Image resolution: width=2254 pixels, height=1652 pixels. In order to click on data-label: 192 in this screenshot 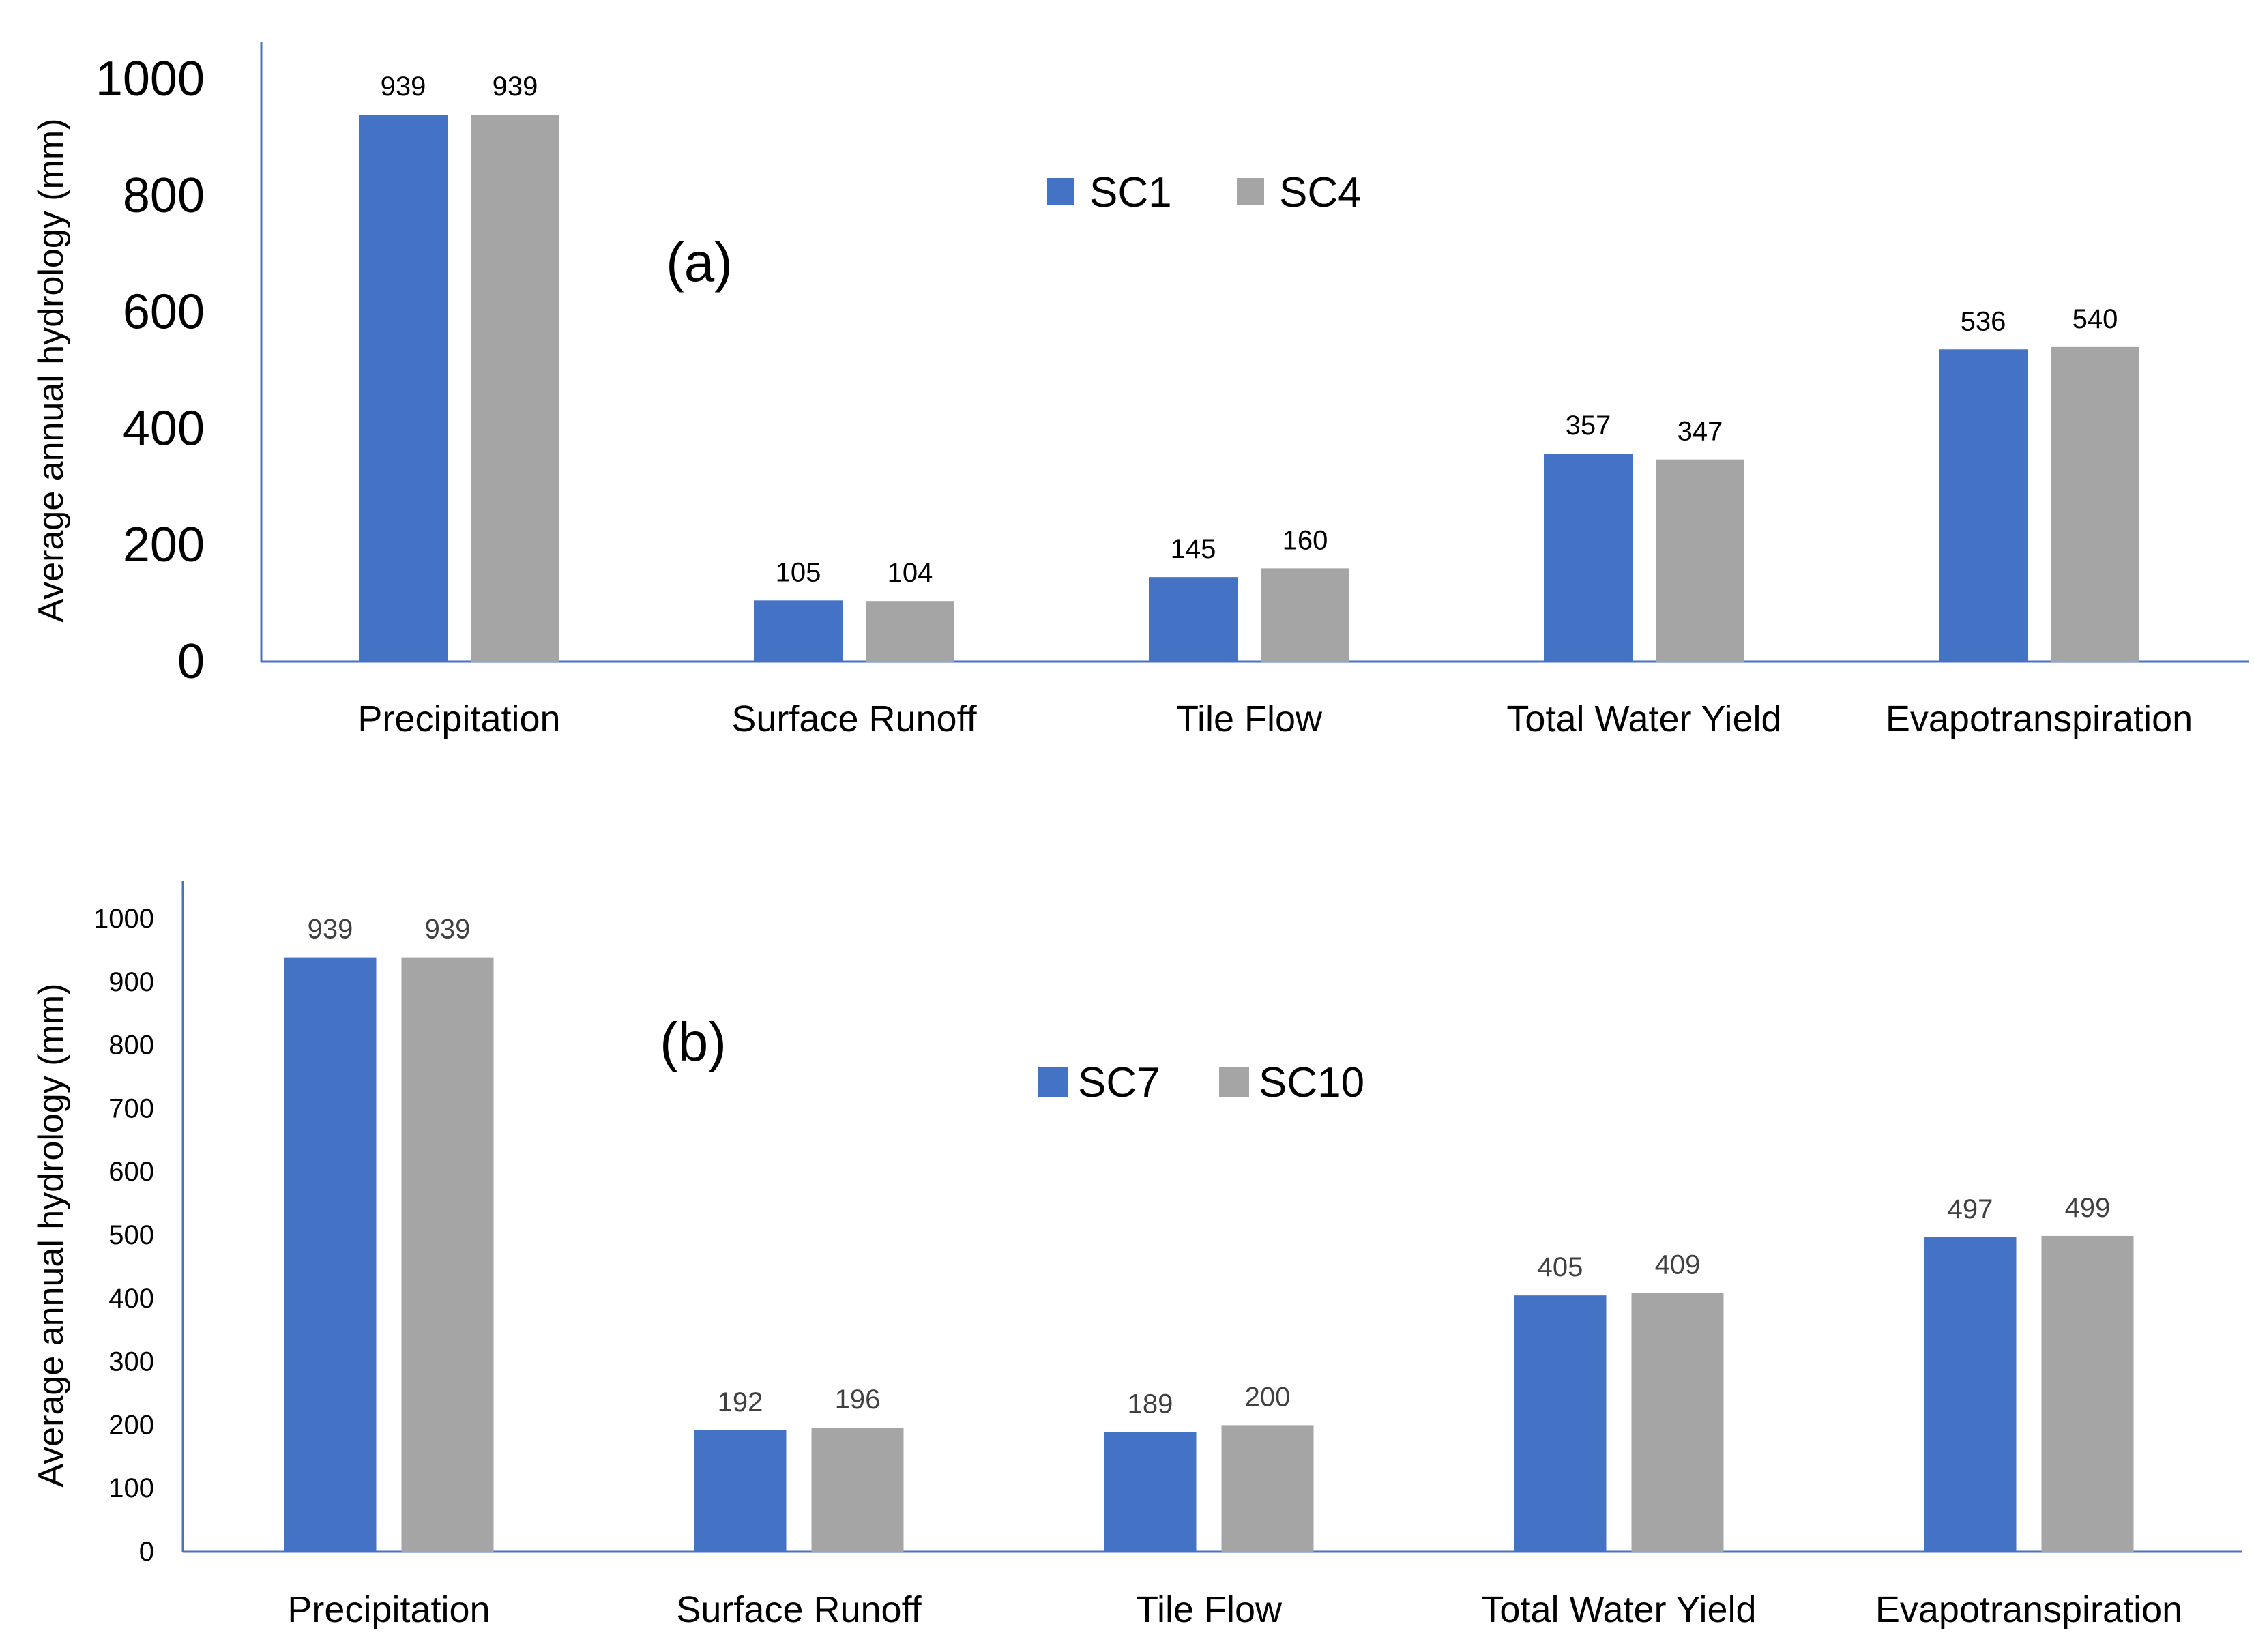, I will do `click(740, 1402)`.